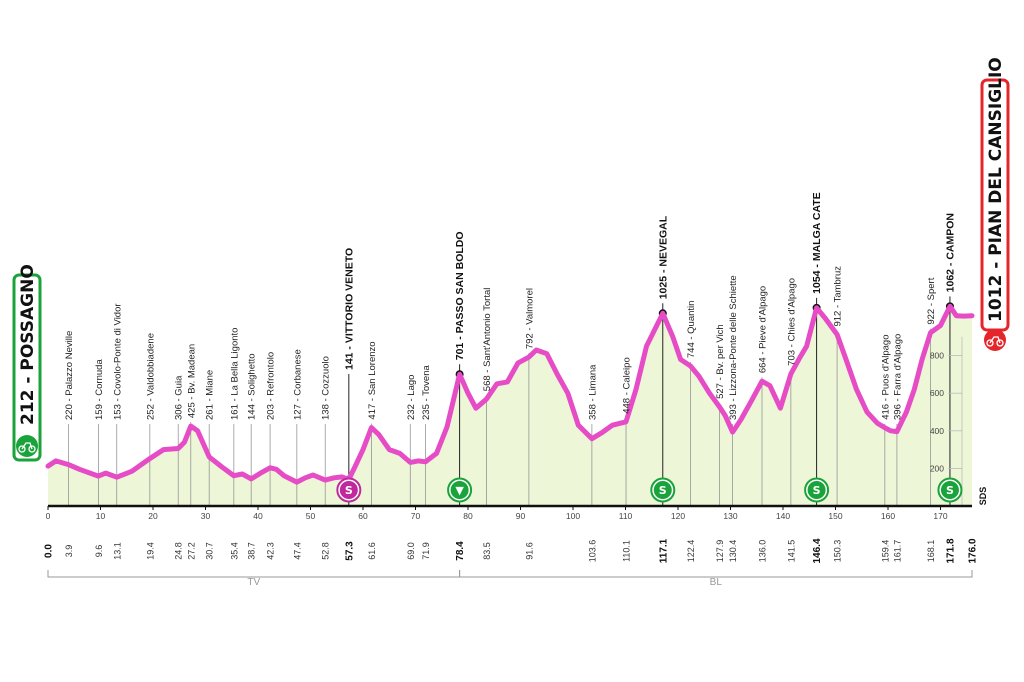  I want to click on x-tick-label: 60, so click(363, 516).